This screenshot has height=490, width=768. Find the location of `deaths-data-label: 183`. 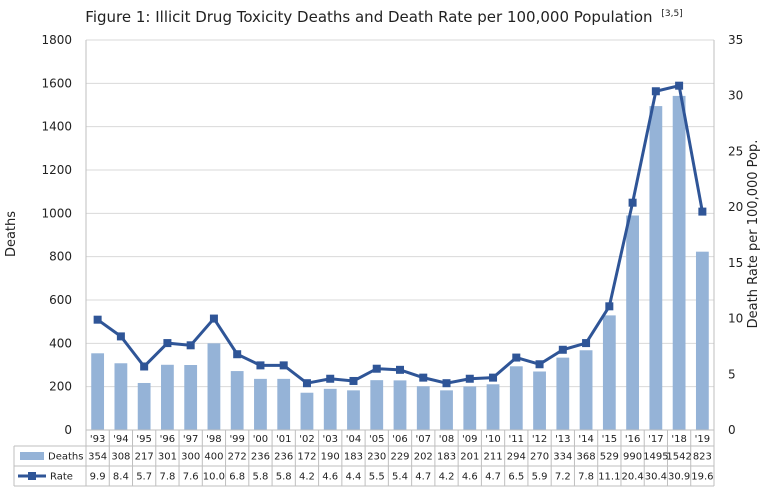

deaths-data-label: 183 is located at coordinates (446, 457).